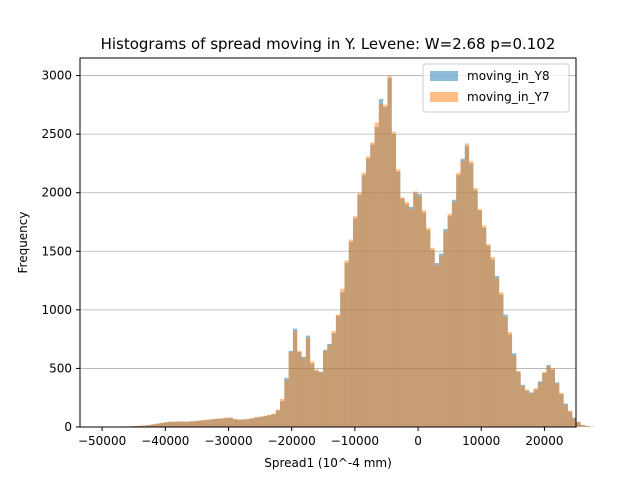  What do you see at coordinates (444, 97) in the screenshot?
I see `legend-swatch-moving-in-y7` at bounding box center [444, 97].